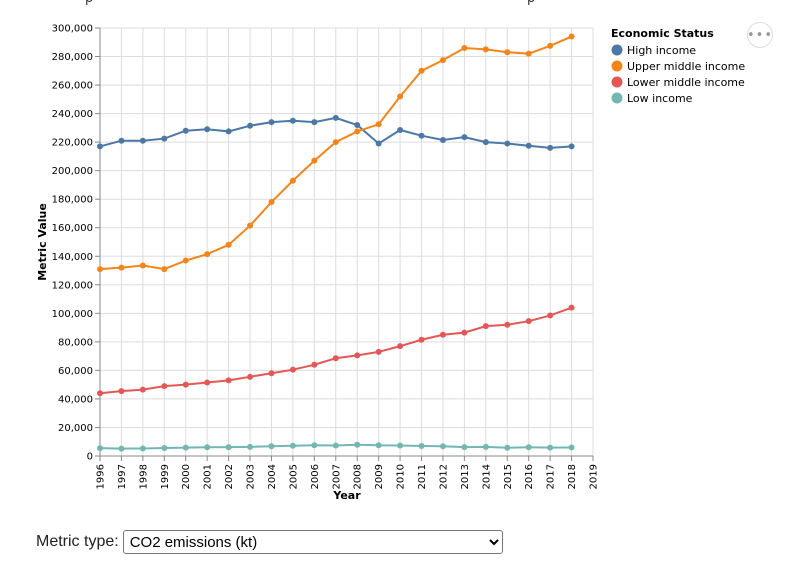 The image size is (791, 571). Describe the element at coordinates (89, 3) in the screenshot. I see `clipped-top-text: p` at that location.